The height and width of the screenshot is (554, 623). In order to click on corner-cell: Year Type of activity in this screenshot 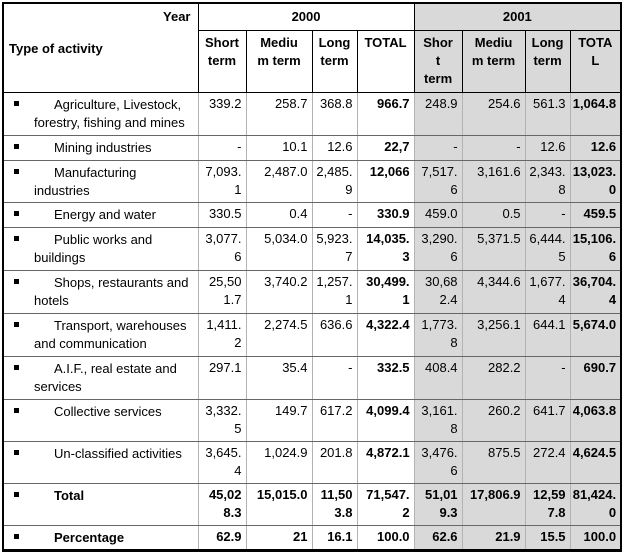, I will do `click(100, 47)`.